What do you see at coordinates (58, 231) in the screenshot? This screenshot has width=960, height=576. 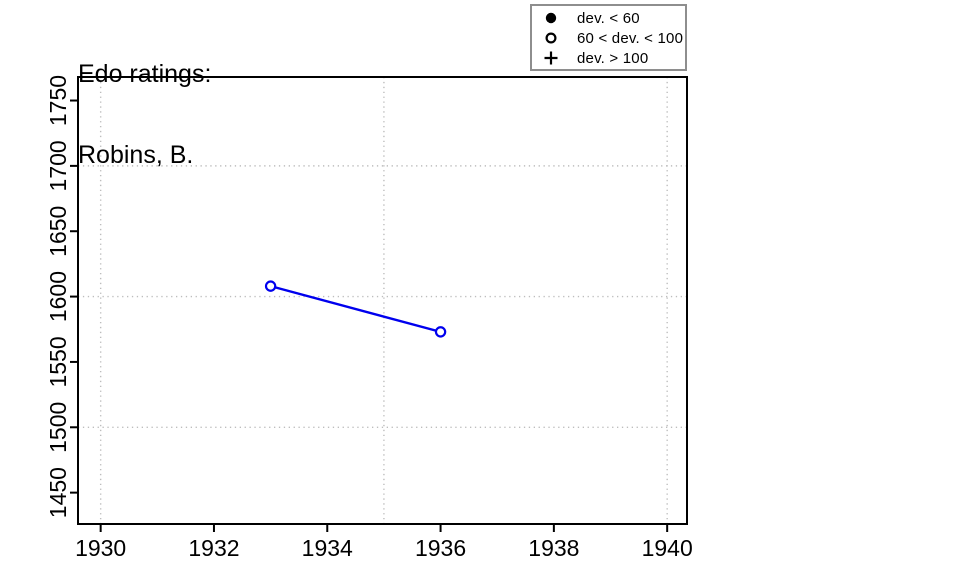 I see `y-axis-tick-label: 1650` at bounding box center [58, 231].